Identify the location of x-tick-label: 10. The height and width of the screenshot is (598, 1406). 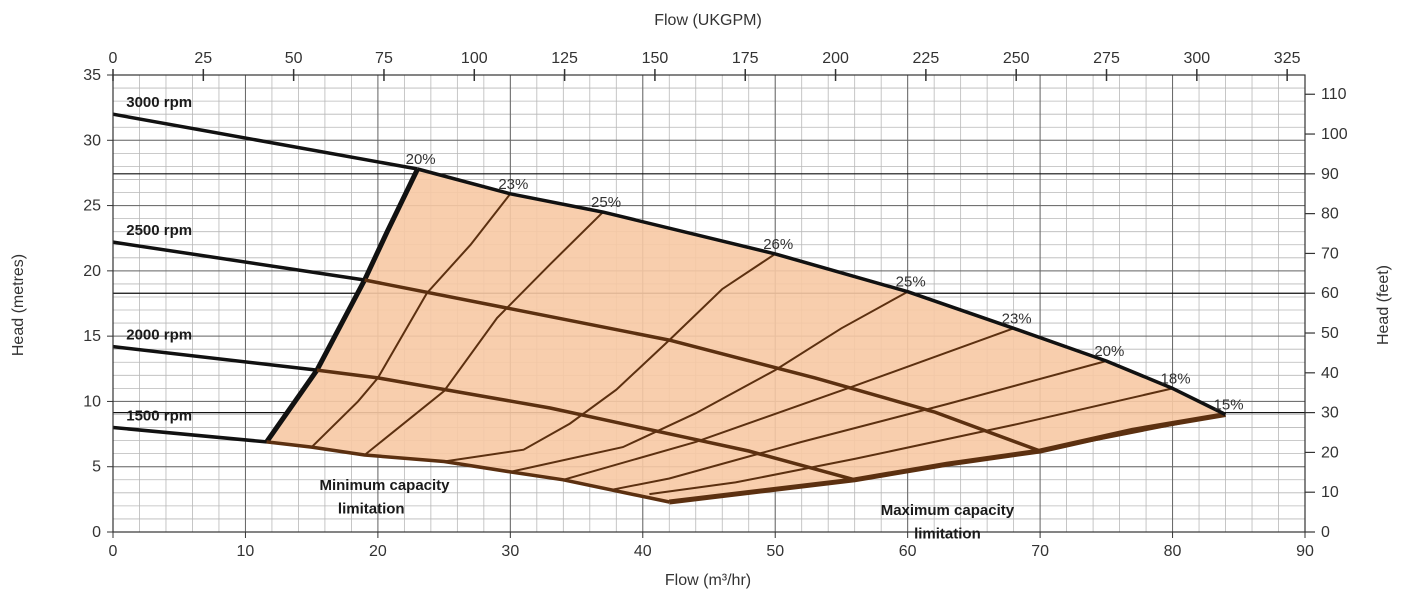
(246, 551).